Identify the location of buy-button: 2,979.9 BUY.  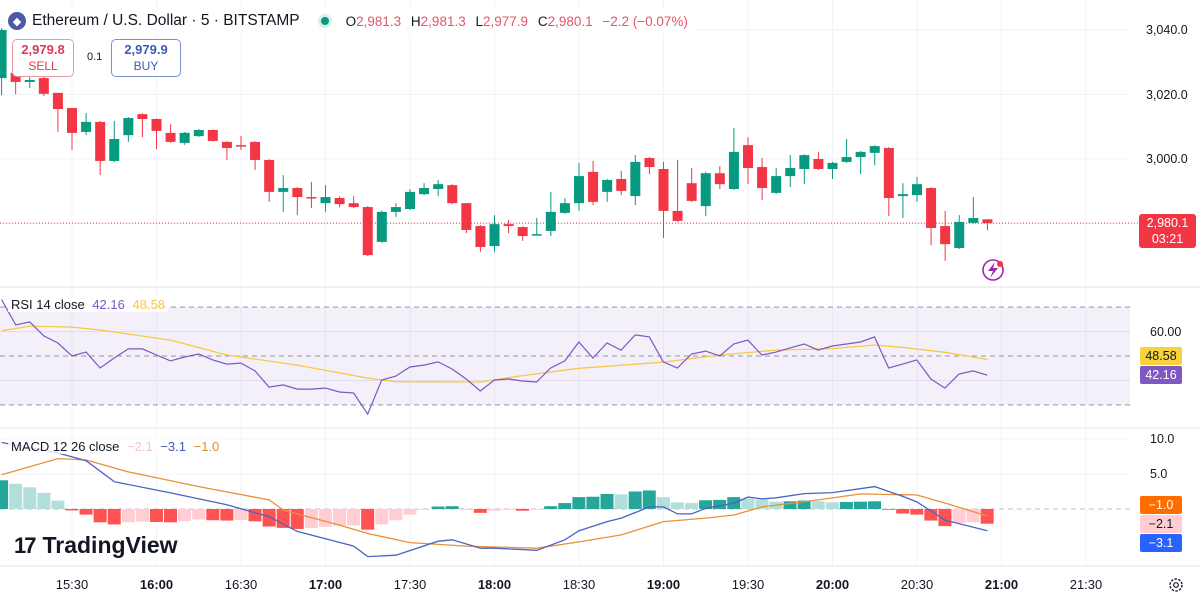
(146, 58).